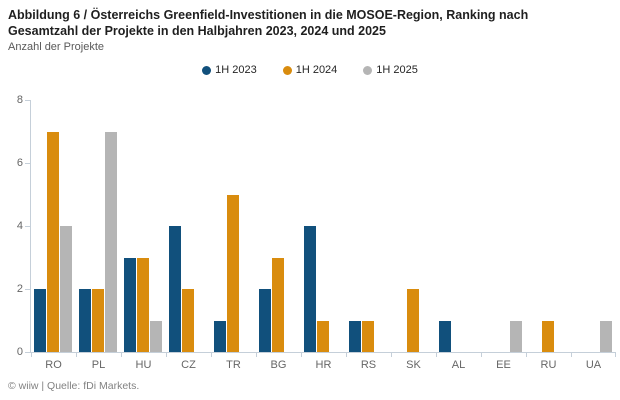  I want to click on legend-item-1h-2024: 1H 2024, so click(310, 70).